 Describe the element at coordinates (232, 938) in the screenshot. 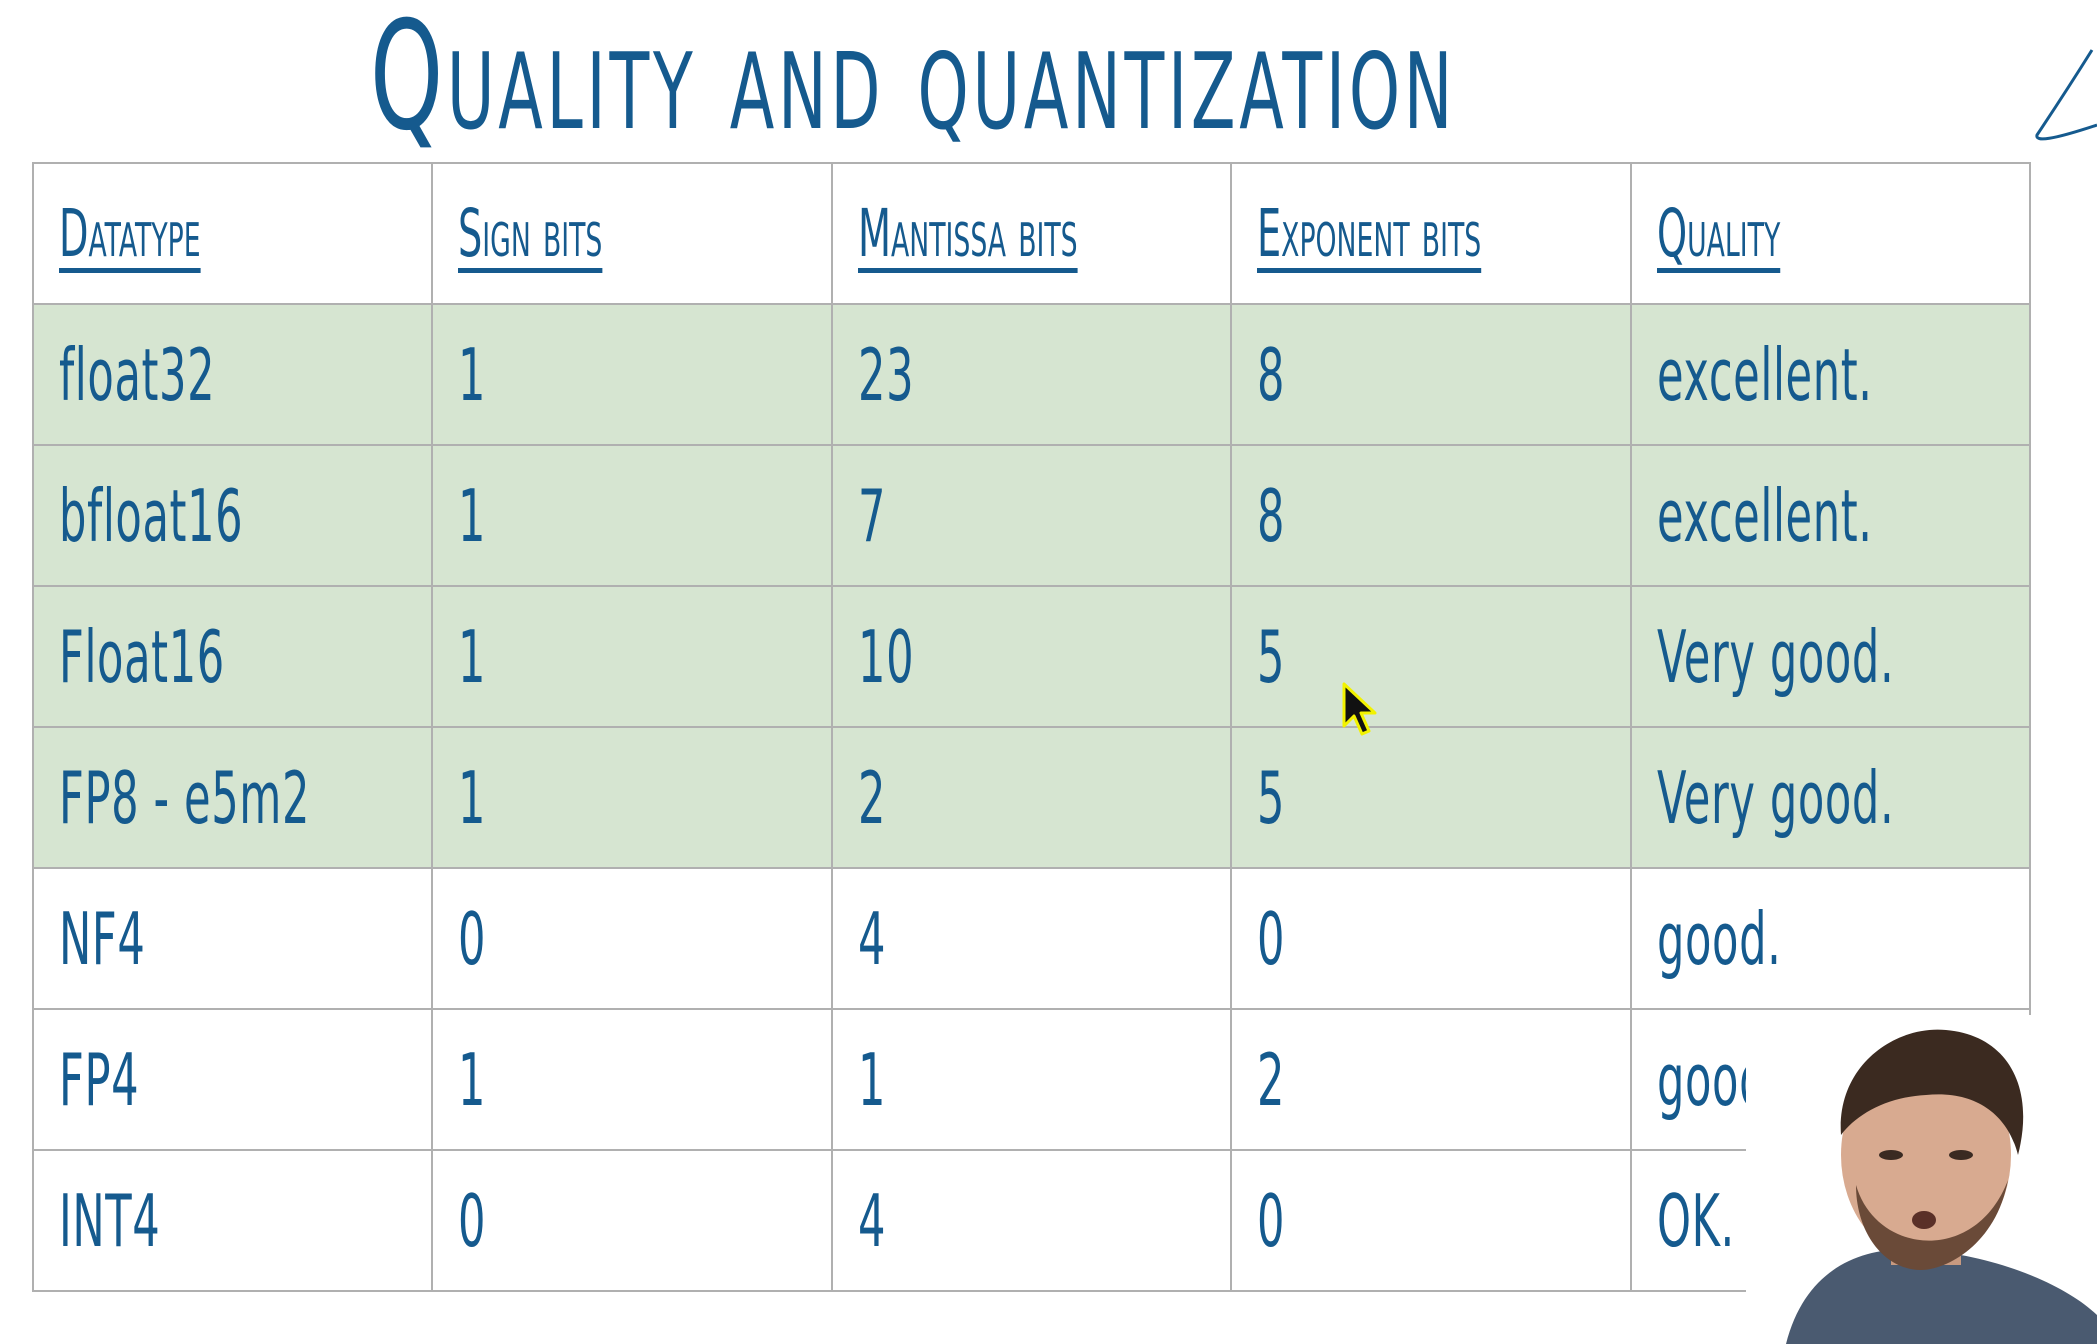

I see `cell-datatype: NF4` at that location.